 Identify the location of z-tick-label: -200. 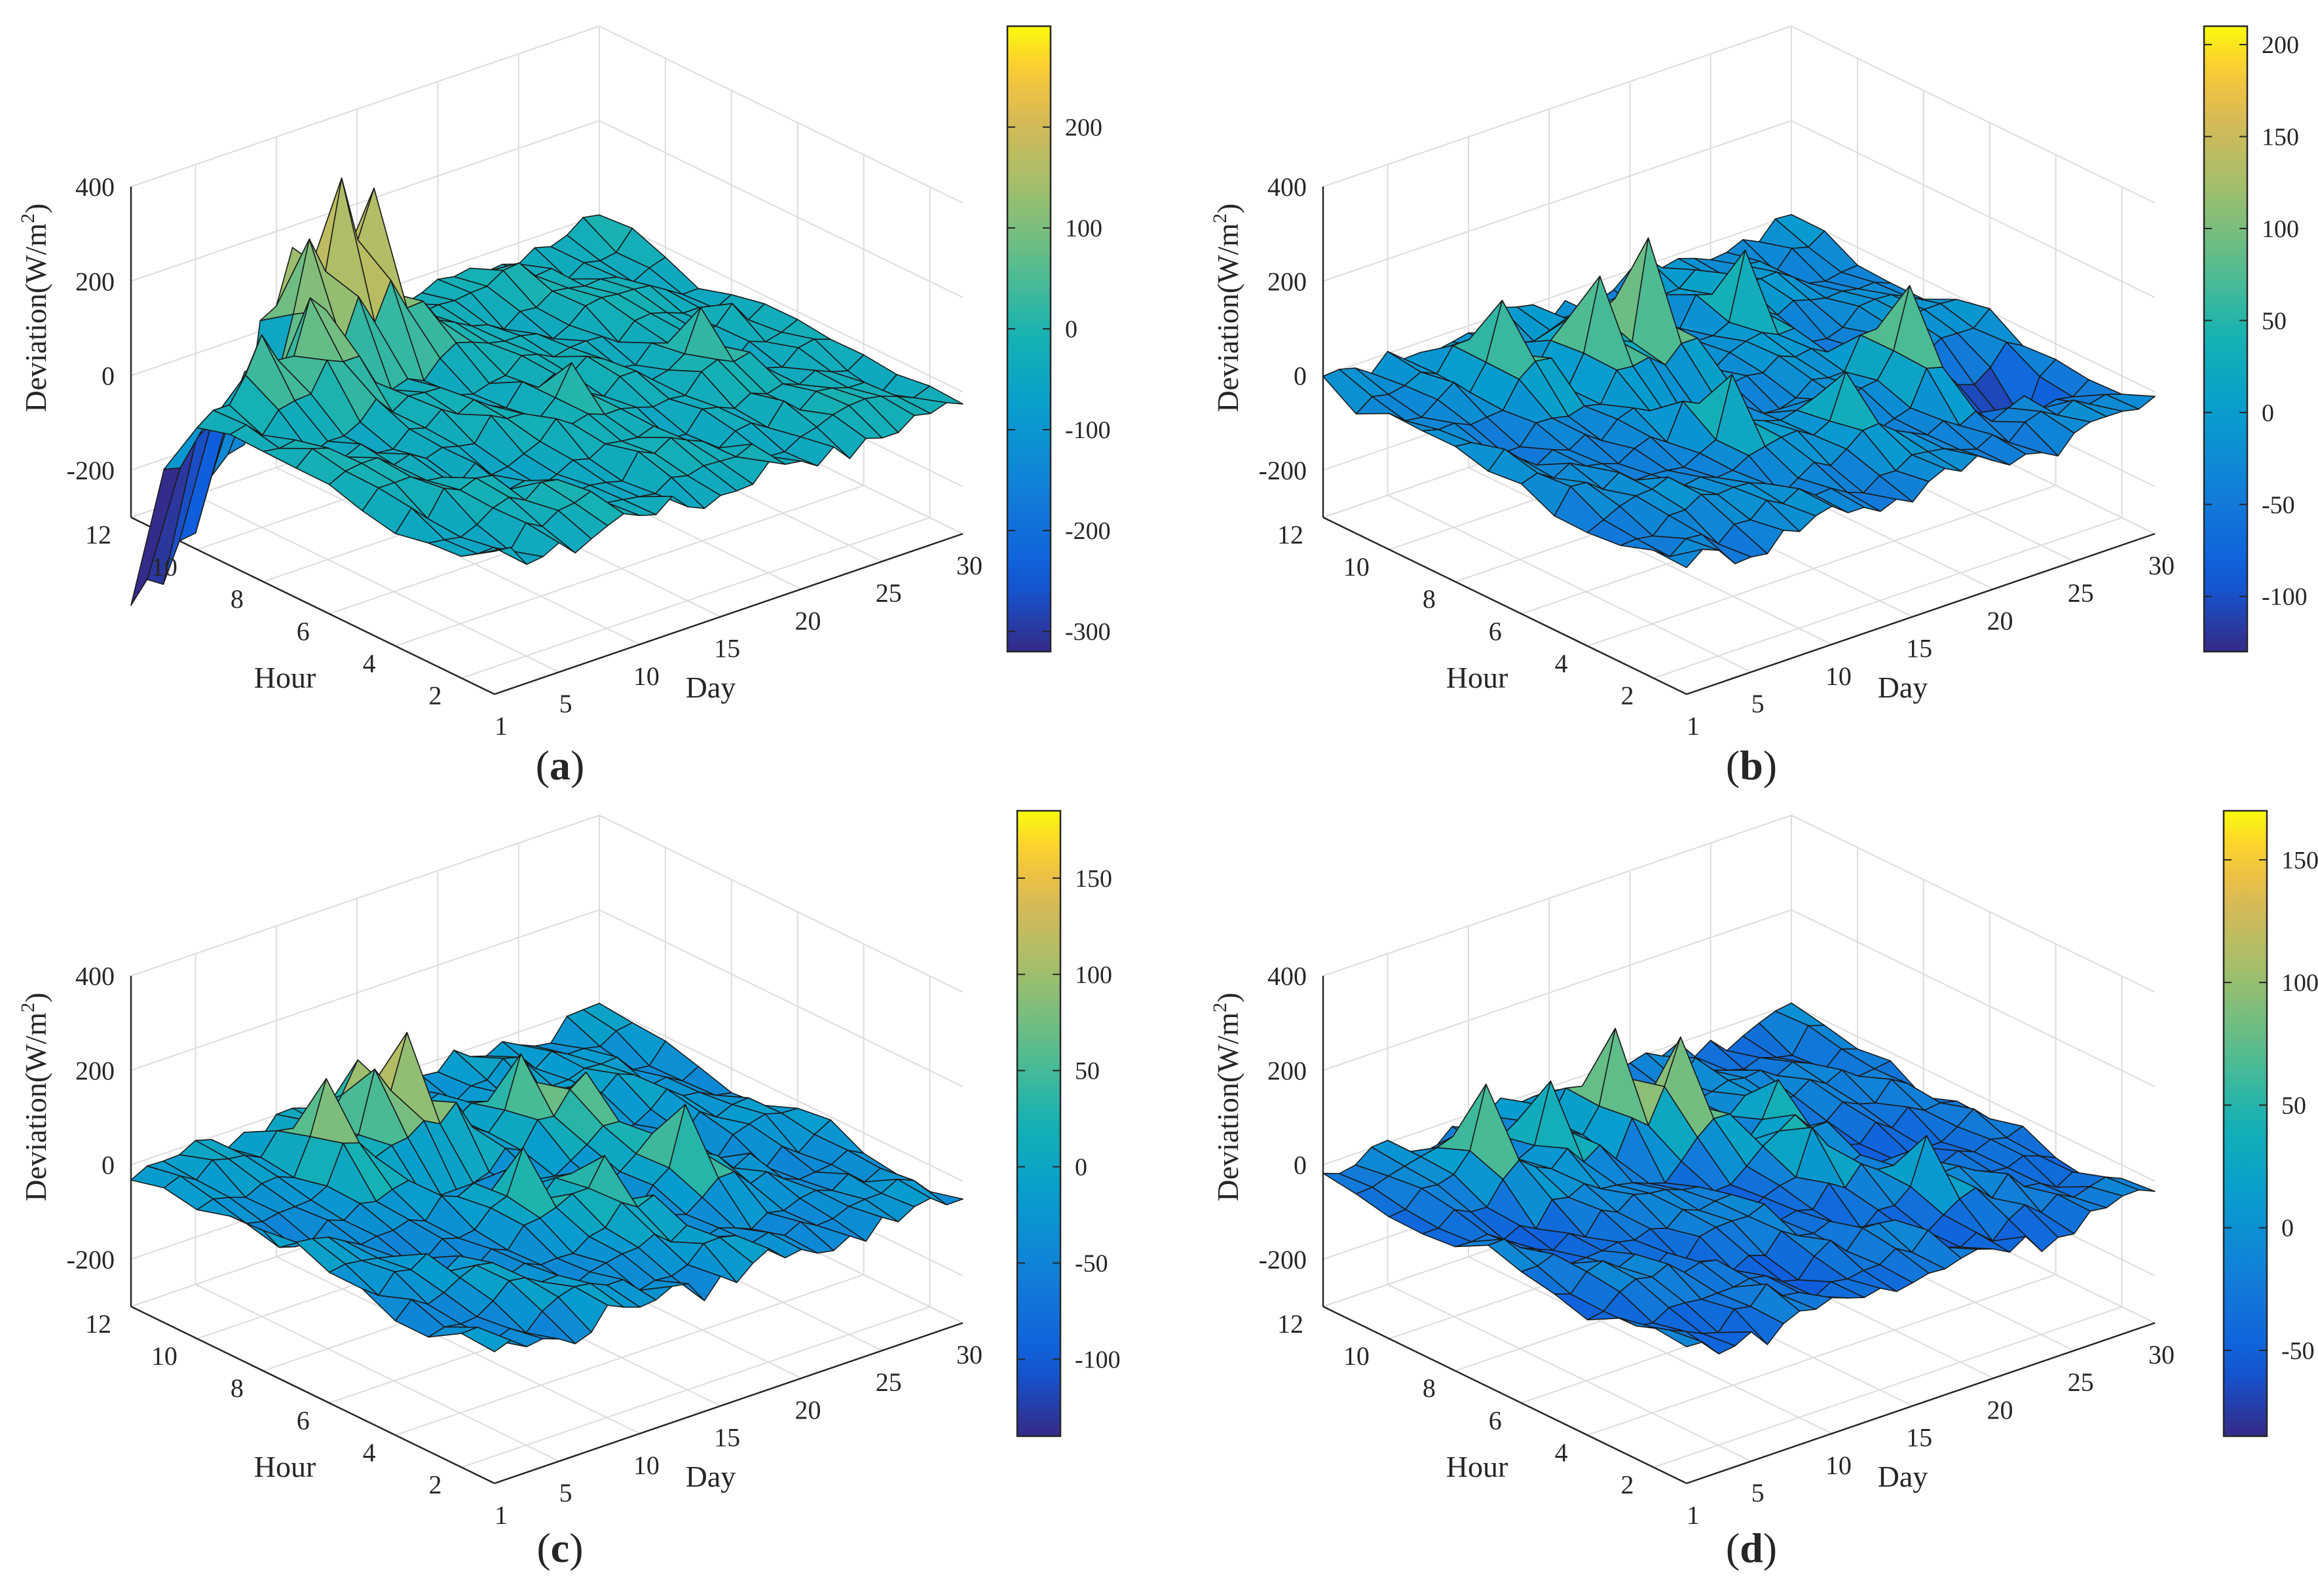
(91, 1259).